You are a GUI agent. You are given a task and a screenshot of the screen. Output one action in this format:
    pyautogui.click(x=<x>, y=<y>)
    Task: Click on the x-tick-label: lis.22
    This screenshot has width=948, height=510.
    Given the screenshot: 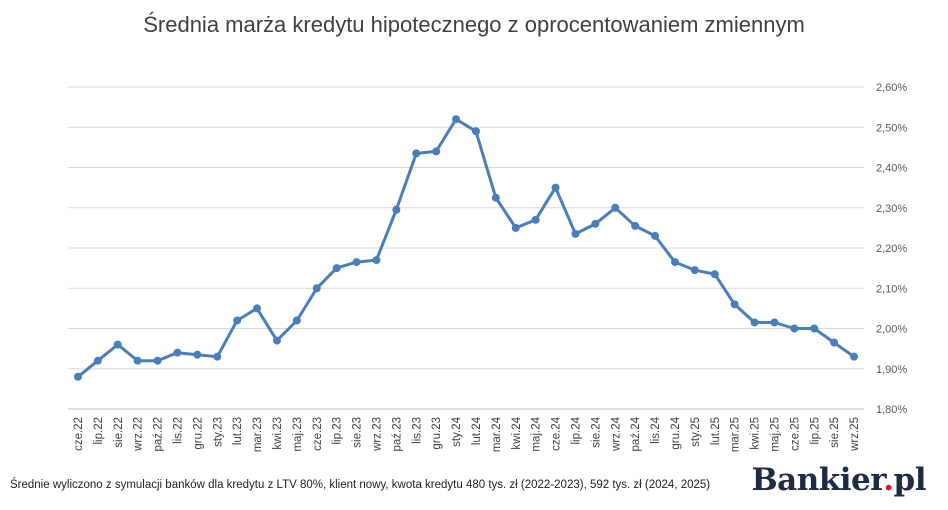 What is the action you would take?
    pyautogui.click(x=178, y=430)
    